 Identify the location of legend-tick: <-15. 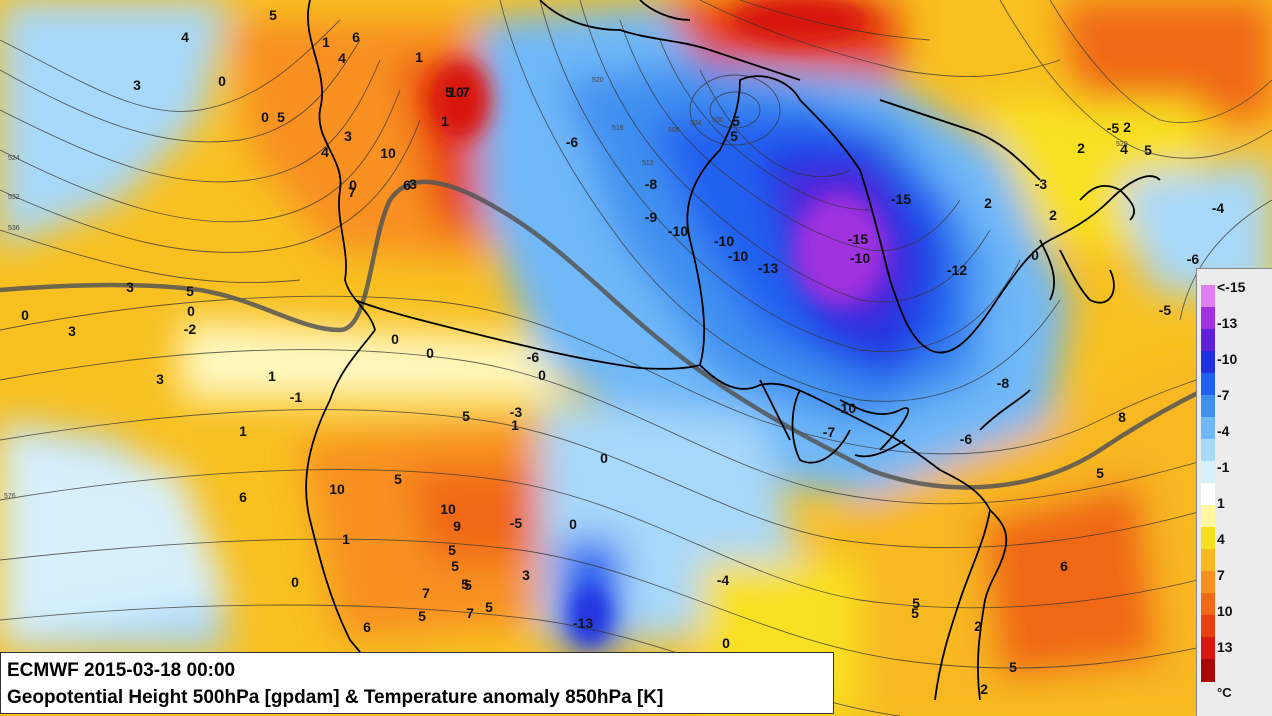
(1231, 287).